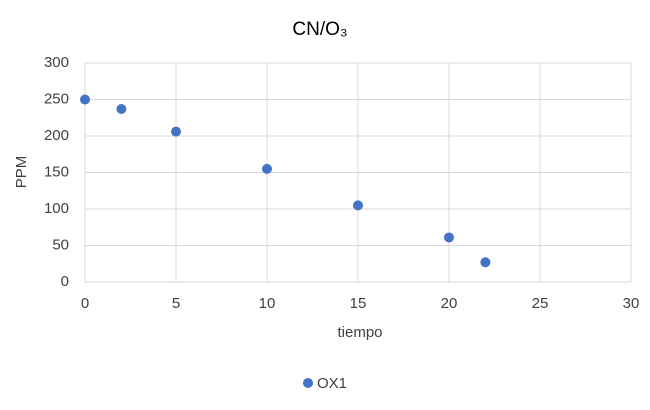 The image size is (650, 410). Describe the element at coordinates (56, 98) in the screenshot. I see `y-tick-label: 250` at that location.